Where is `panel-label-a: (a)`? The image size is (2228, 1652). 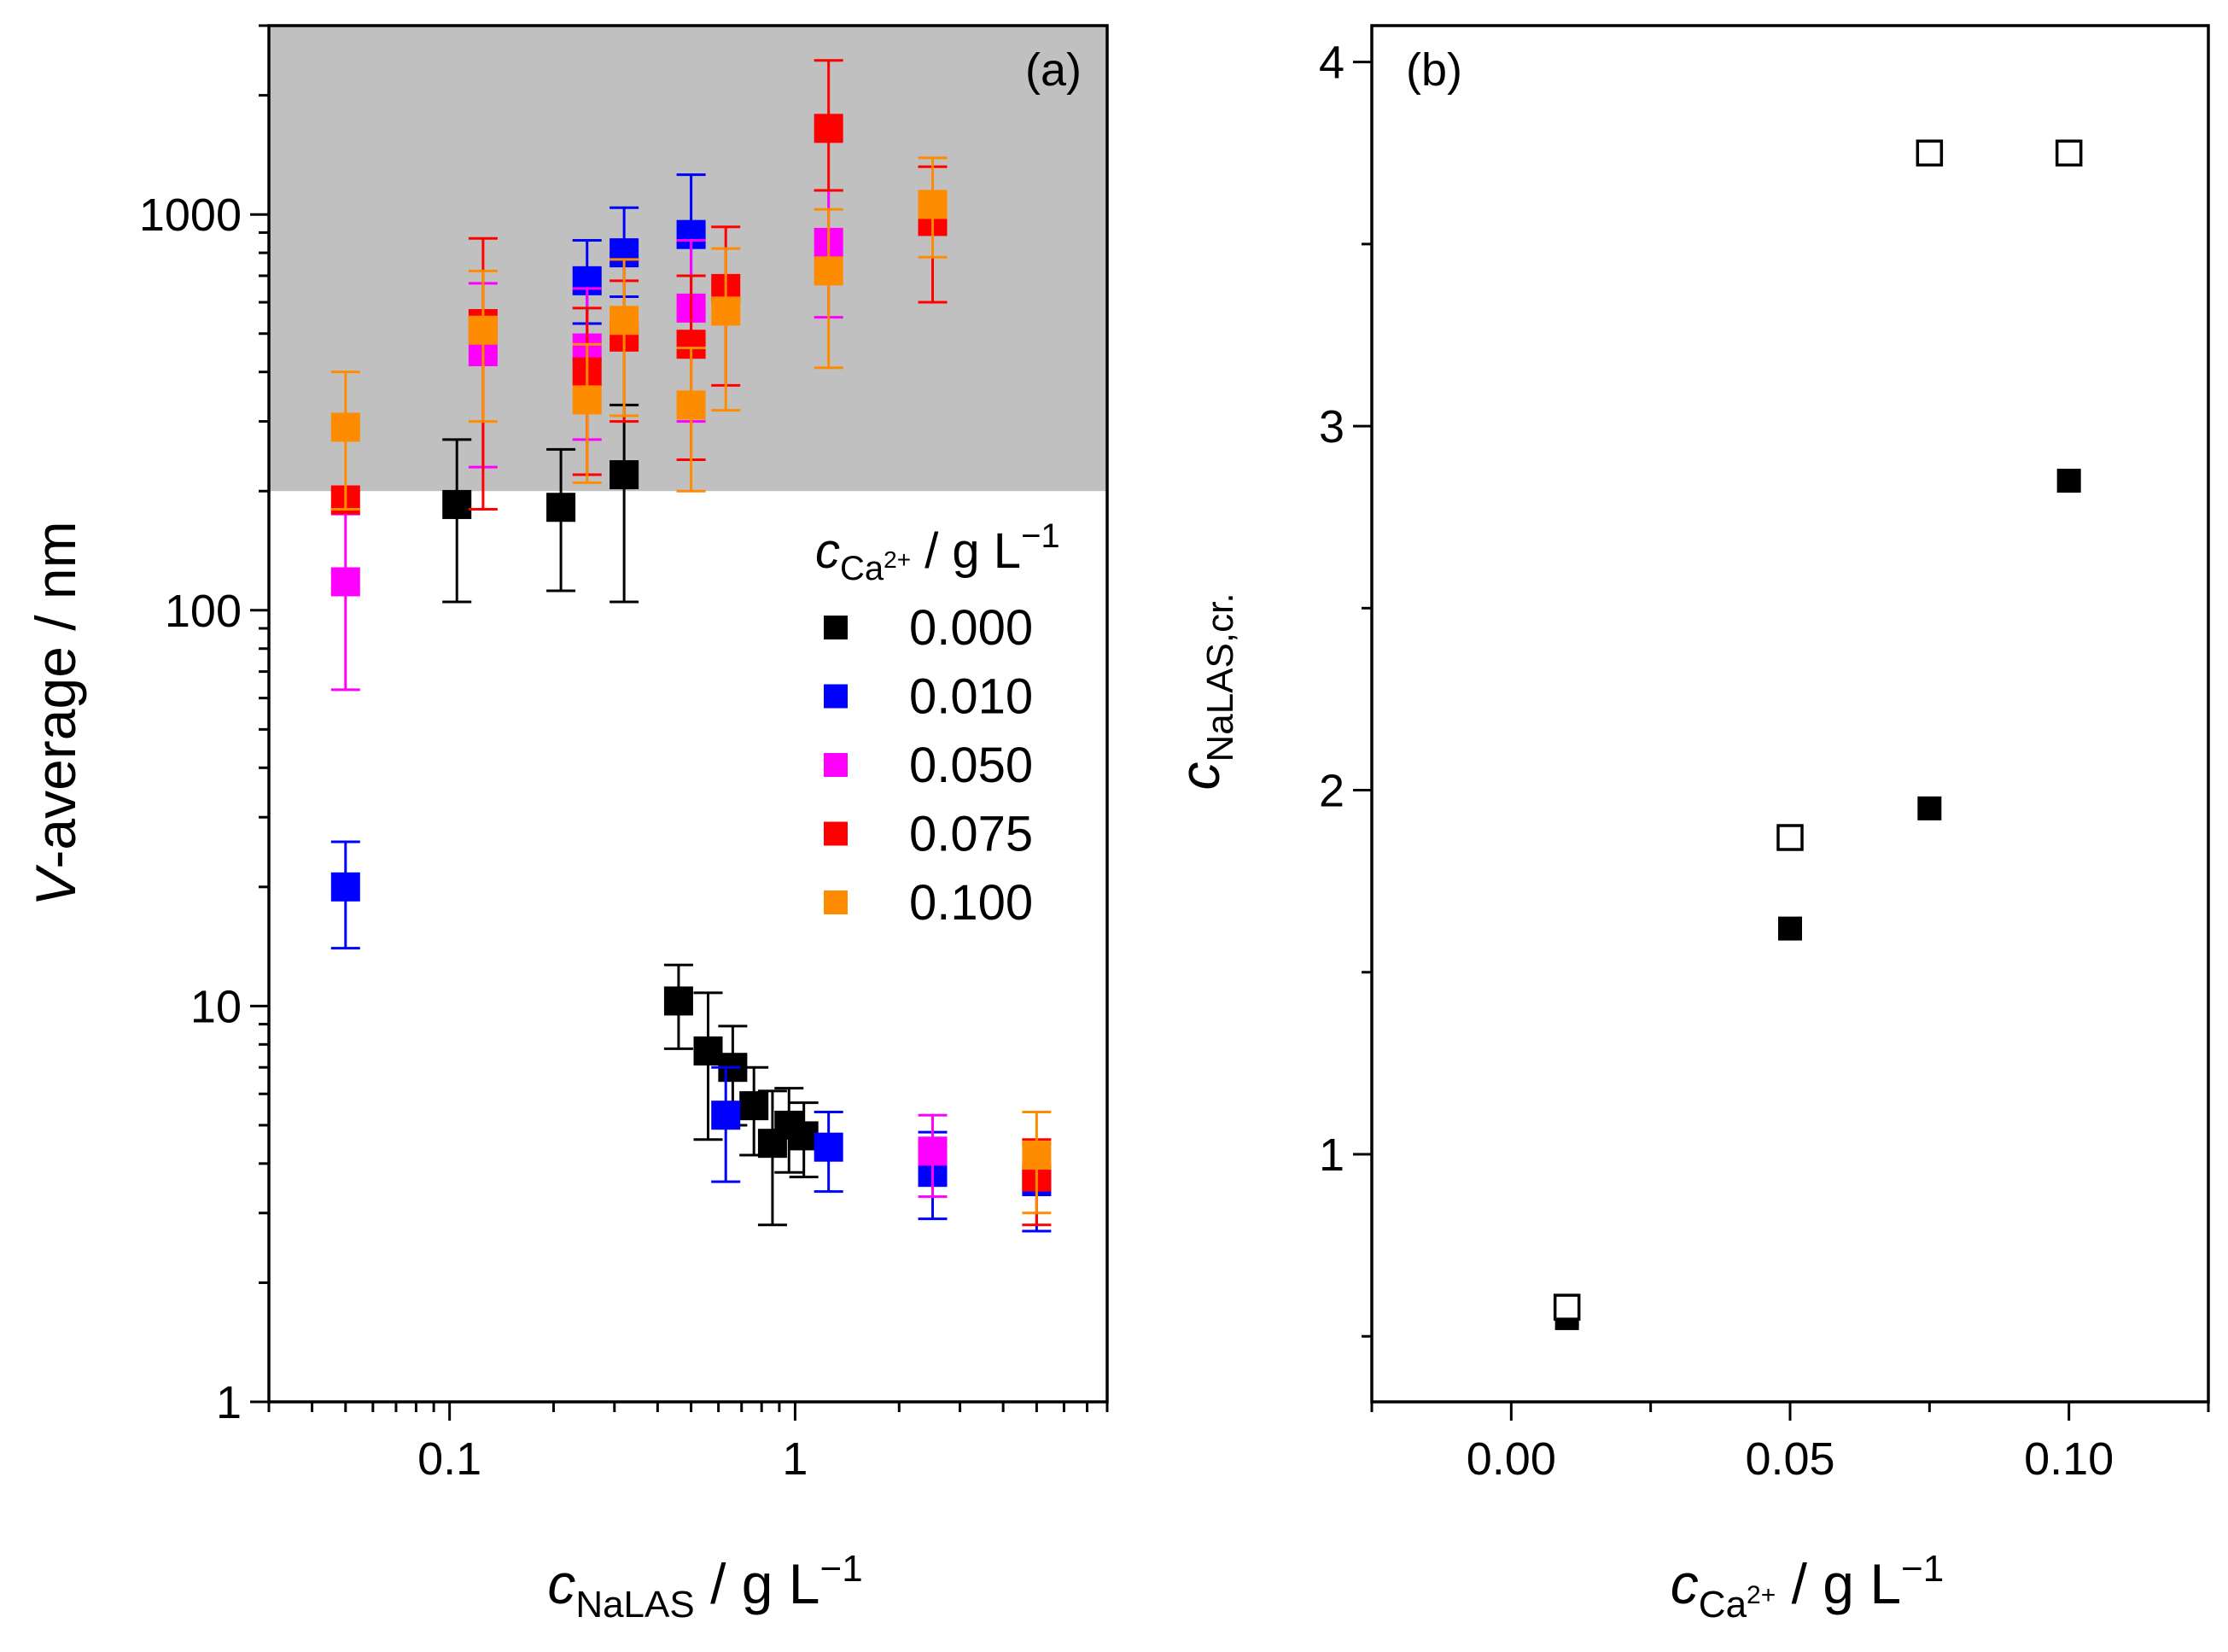
panel-label-a: (a) is located at coordinates (1053, 70).